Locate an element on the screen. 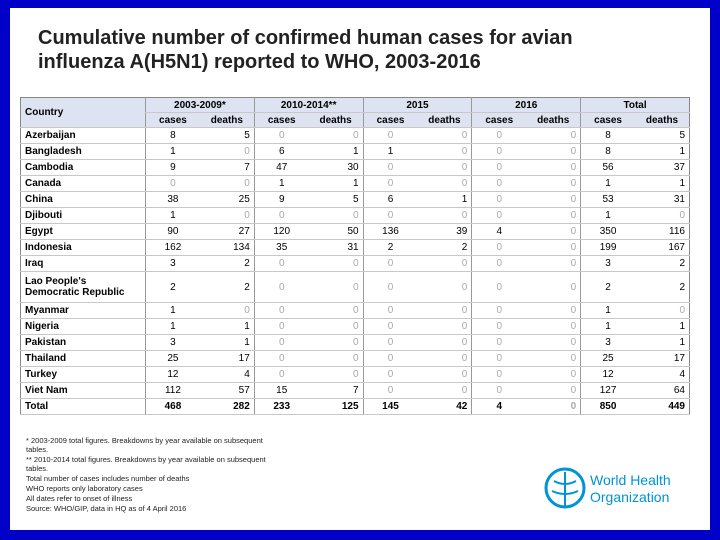 The height and width of the screenshot is (540, 720). table-row: Egypt 90 27 120 50 136 39 4 0 350 116 is located at coordinates (355, 231).